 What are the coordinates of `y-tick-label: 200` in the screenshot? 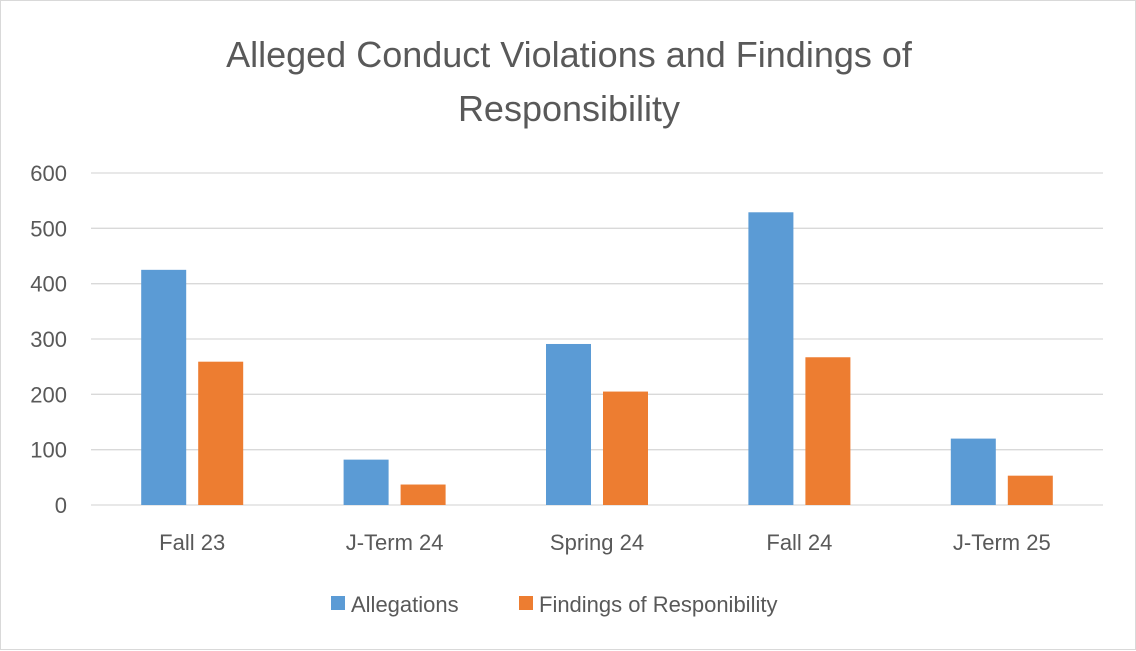 It's located at (48, 394).